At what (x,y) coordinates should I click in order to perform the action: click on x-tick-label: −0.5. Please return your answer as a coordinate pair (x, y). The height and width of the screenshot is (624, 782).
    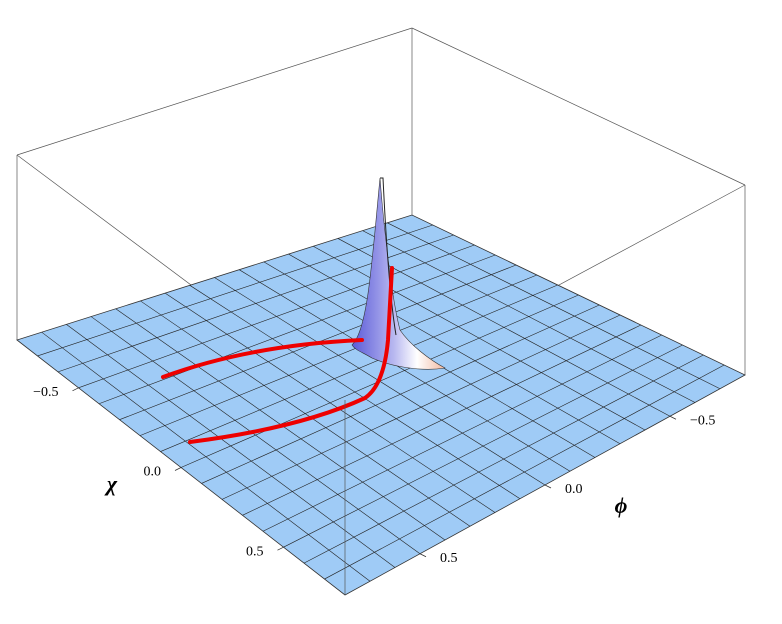
    Looking at the image, I should click on (45, 392).